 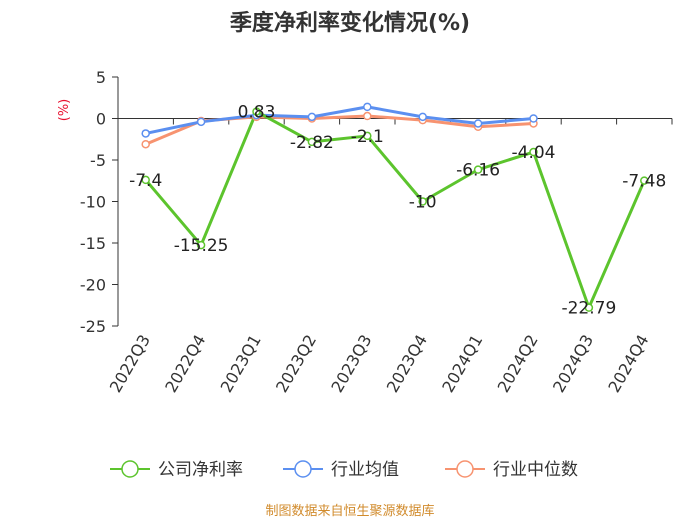 I want to click on data-label: -2.82, so click(x=312, y=143).